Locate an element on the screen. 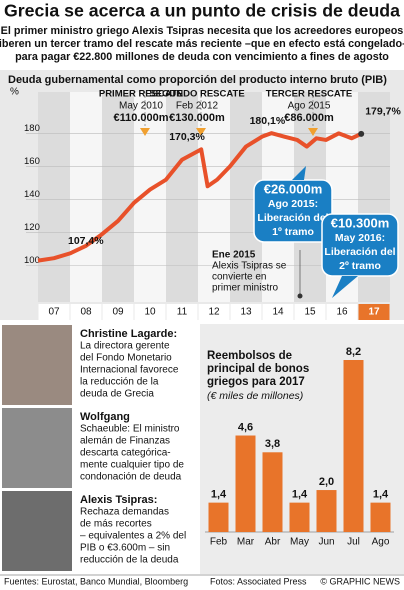 This screenshot has height=590, width=404. x-tick-label: 09 is located at coordinates (118, 312).